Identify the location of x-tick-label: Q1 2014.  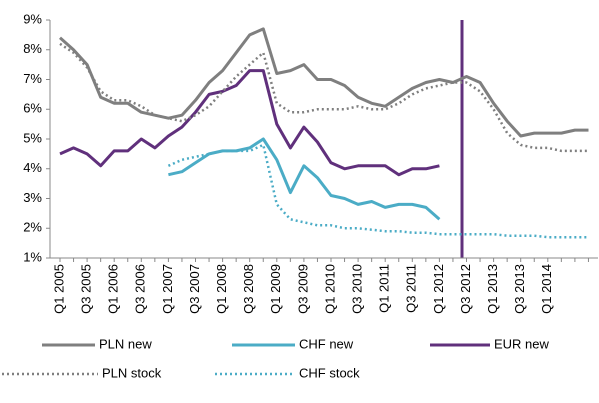
(546, 289).